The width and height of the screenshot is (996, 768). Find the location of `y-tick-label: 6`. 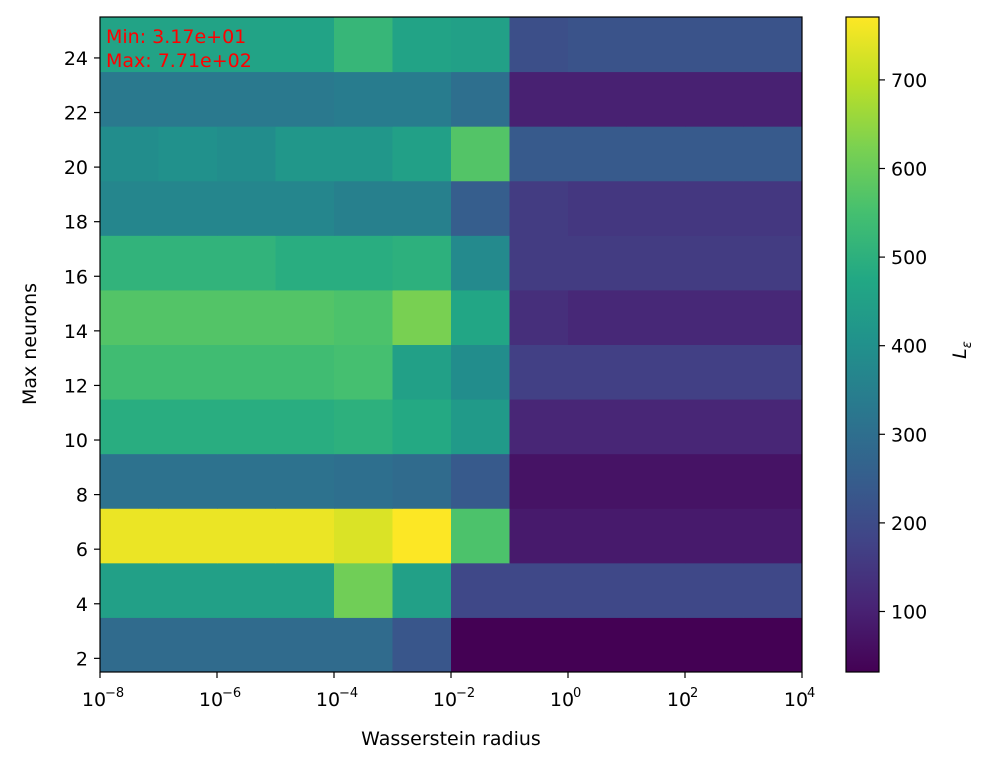

y-tick-label: 6 is located at coordinates (82, 550).